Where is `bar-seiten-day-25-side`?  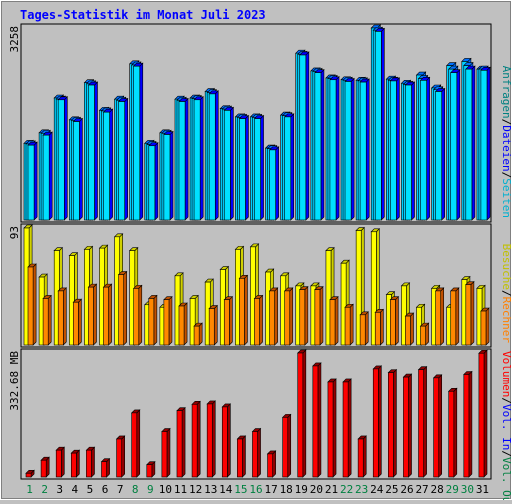 bar-seiten-day-25-side is located at coordinates (398, 149).